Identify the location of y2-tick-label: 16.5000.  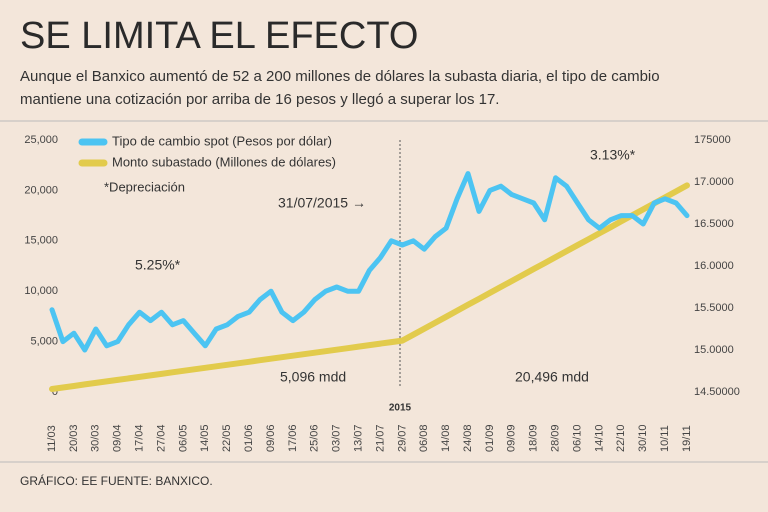
(714, 224).